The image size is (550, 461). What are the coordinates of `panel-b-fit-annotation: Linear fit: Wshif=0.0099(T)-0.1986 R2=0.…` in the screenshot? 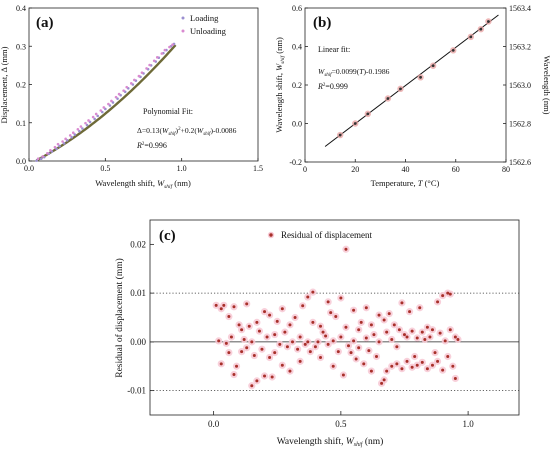 It's located at (353, 68).